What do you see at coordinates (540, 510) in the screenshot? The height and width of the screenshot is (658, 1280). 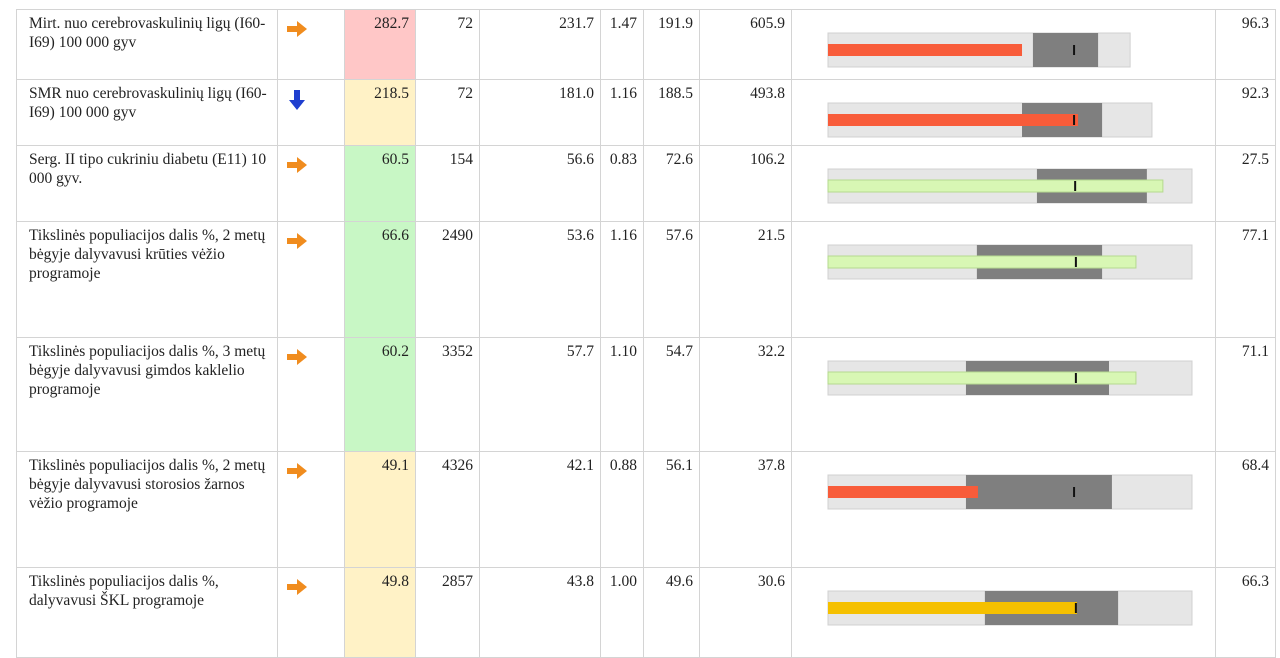 I see `data-cell: 42.1` at bounding box center [540, 510].